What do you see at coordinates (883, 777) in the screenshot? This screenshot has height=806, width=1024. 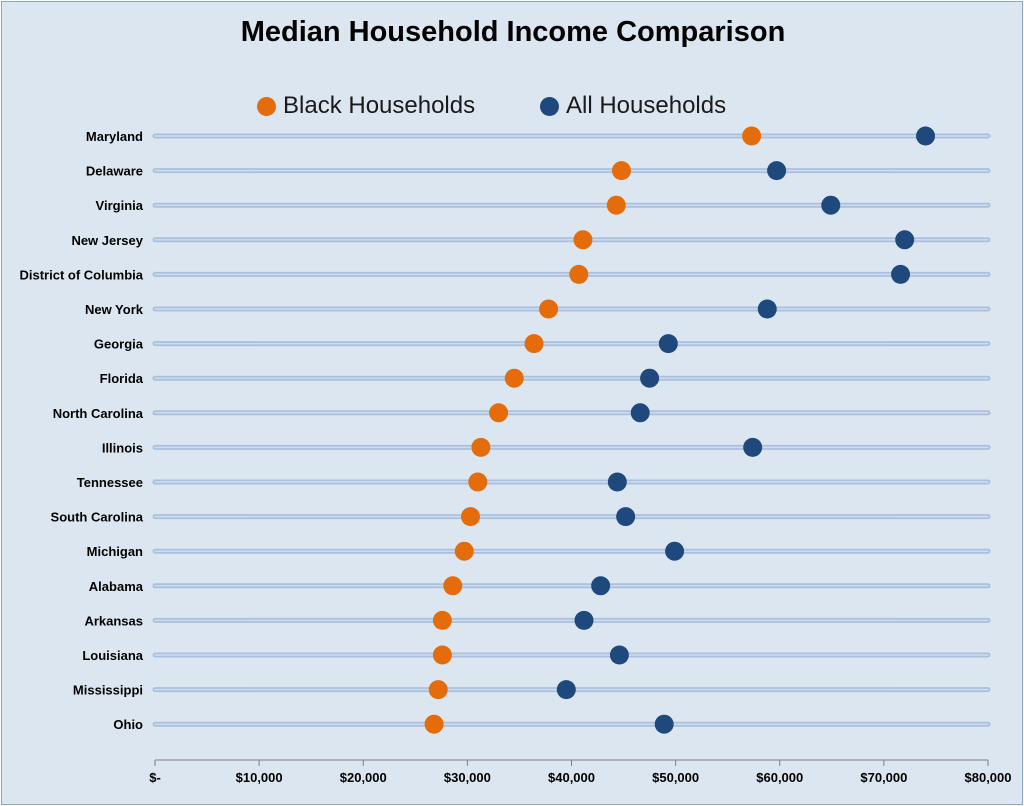 I see `x-tick-label-7: $70,000` at bounding box center [883, 777].